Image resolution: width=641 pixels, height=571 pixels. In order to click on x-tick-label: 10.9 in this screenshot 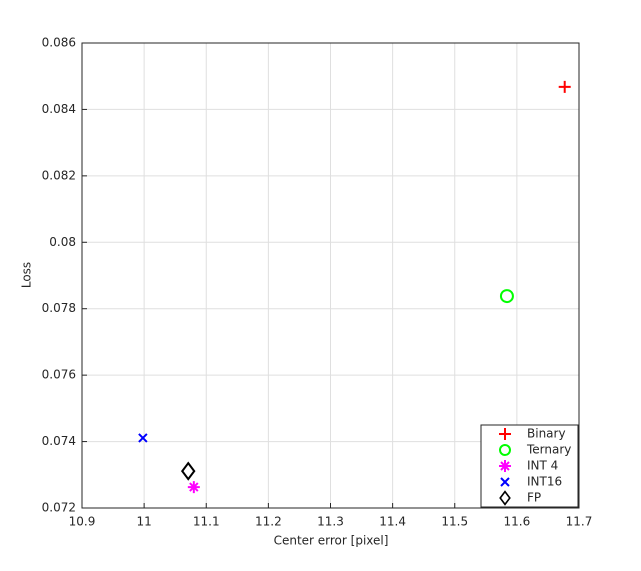, I will do `click(82, 522)`.